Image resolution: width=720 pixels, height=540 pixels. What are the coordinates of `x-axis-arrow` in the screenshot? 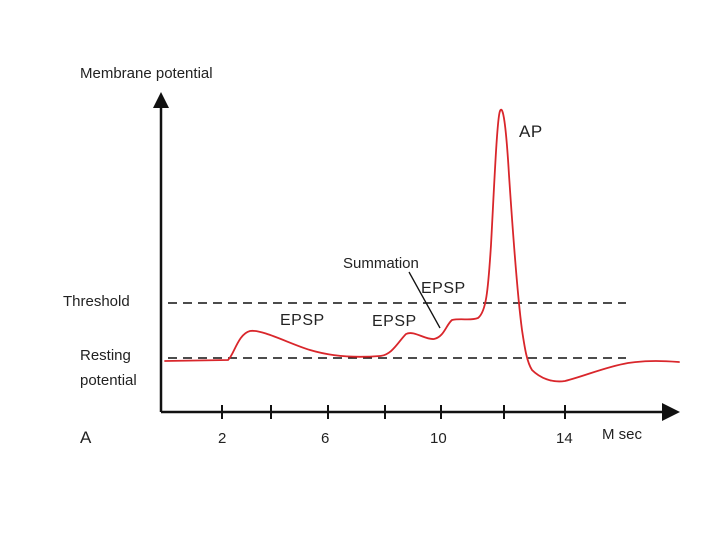 It's located at (671, 412).